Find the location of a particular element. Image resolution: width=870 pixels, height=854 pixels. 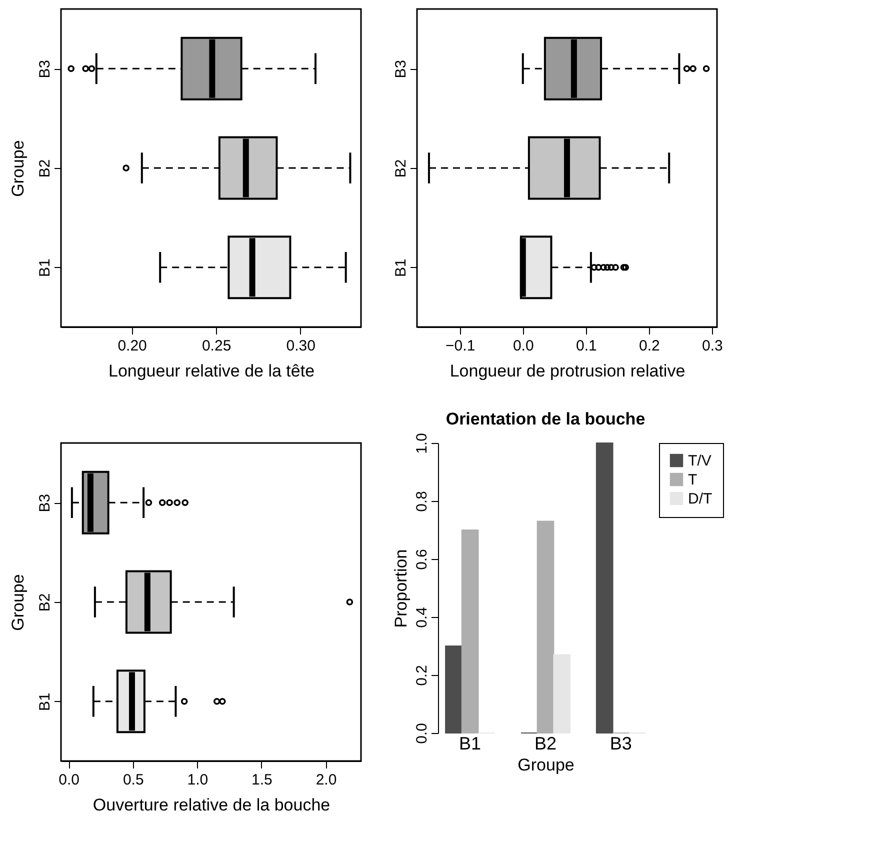

x-axis-title: Longueur de protrusion relative is located at coordinates (568, 371).